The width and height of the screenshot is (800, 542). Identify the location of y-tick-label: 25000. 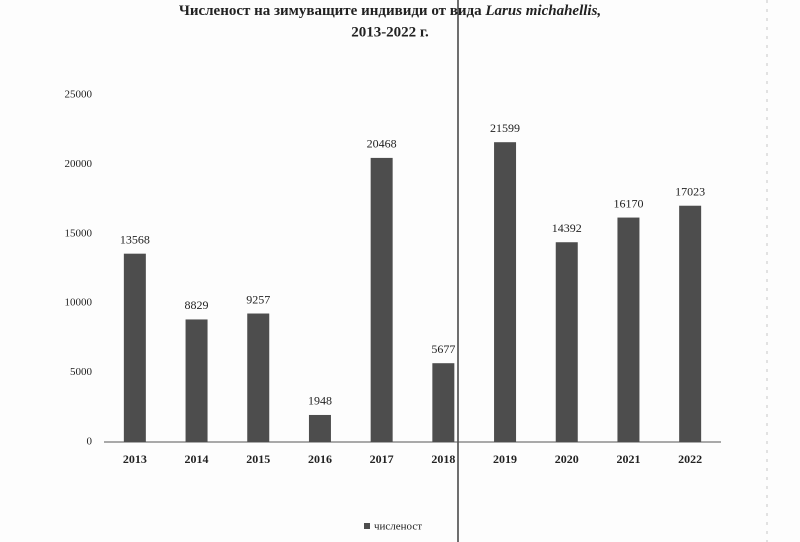
(79, 95).